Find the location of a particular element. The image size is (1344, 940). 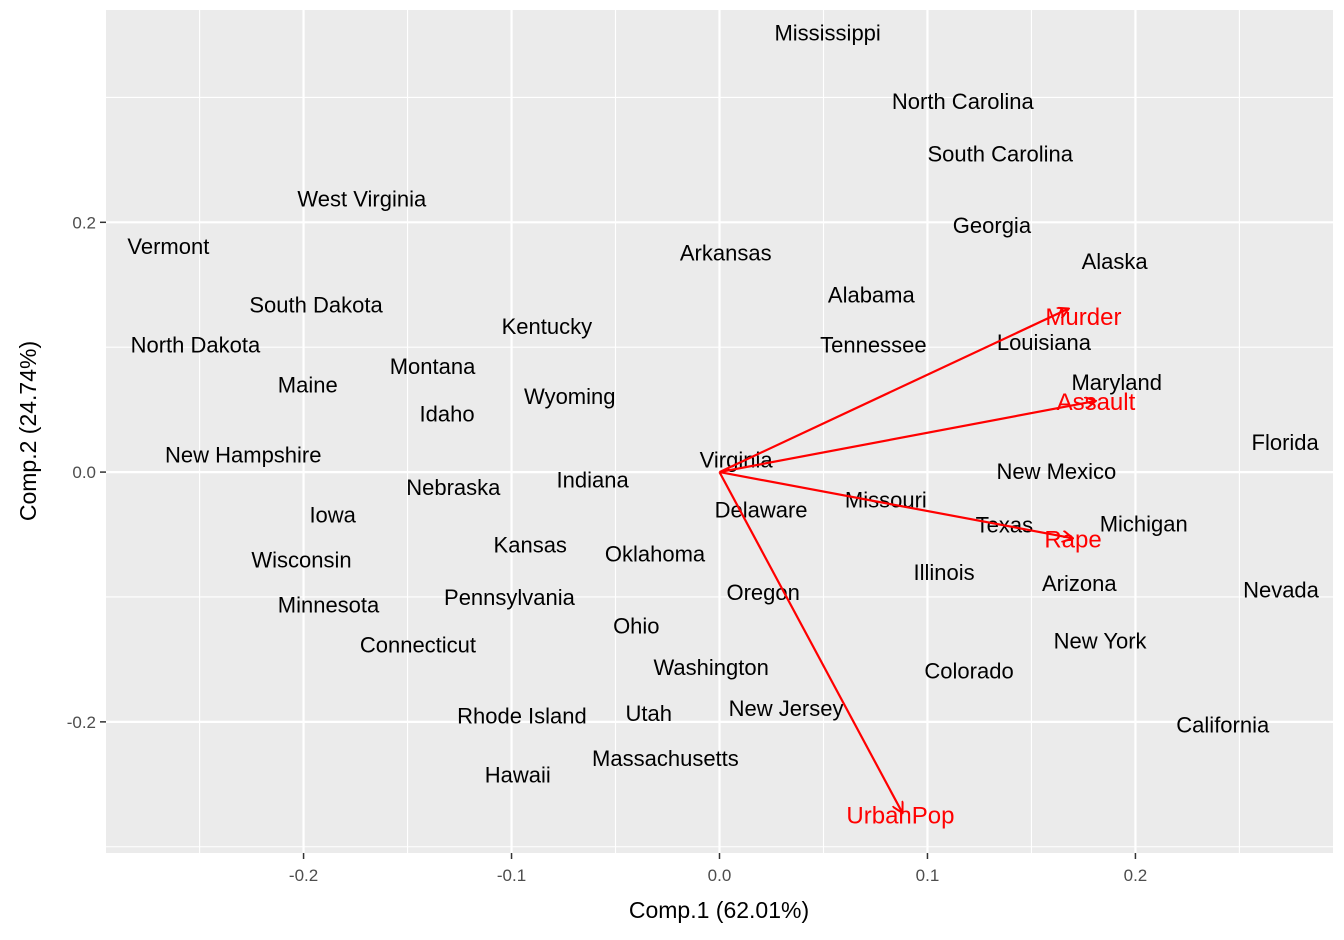

x-axis-ticks: -0.2 -0.1 0.0 0.1 0.2 is located at coordinates (718, 869).